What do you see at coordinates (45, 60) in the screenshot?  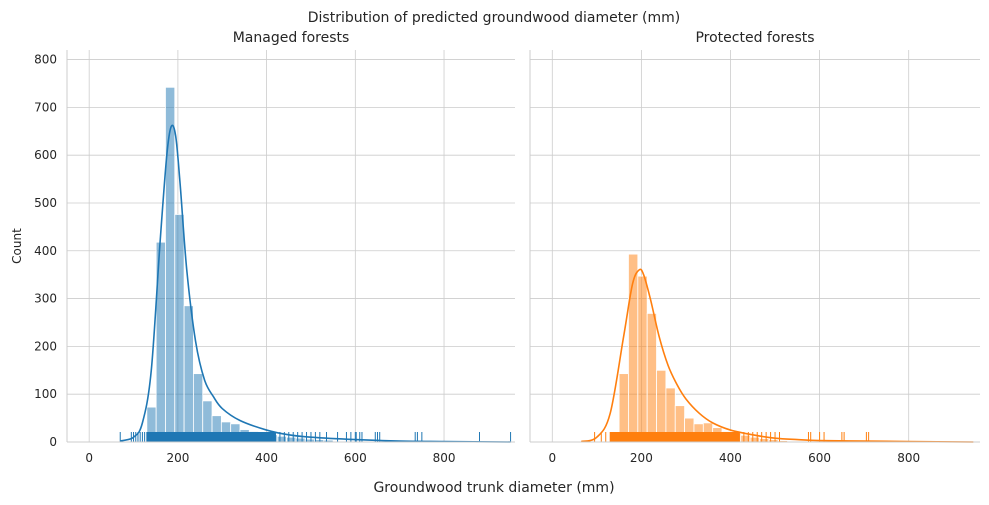 I see `y-tick-label: 800` at bounding box center [45, 60].